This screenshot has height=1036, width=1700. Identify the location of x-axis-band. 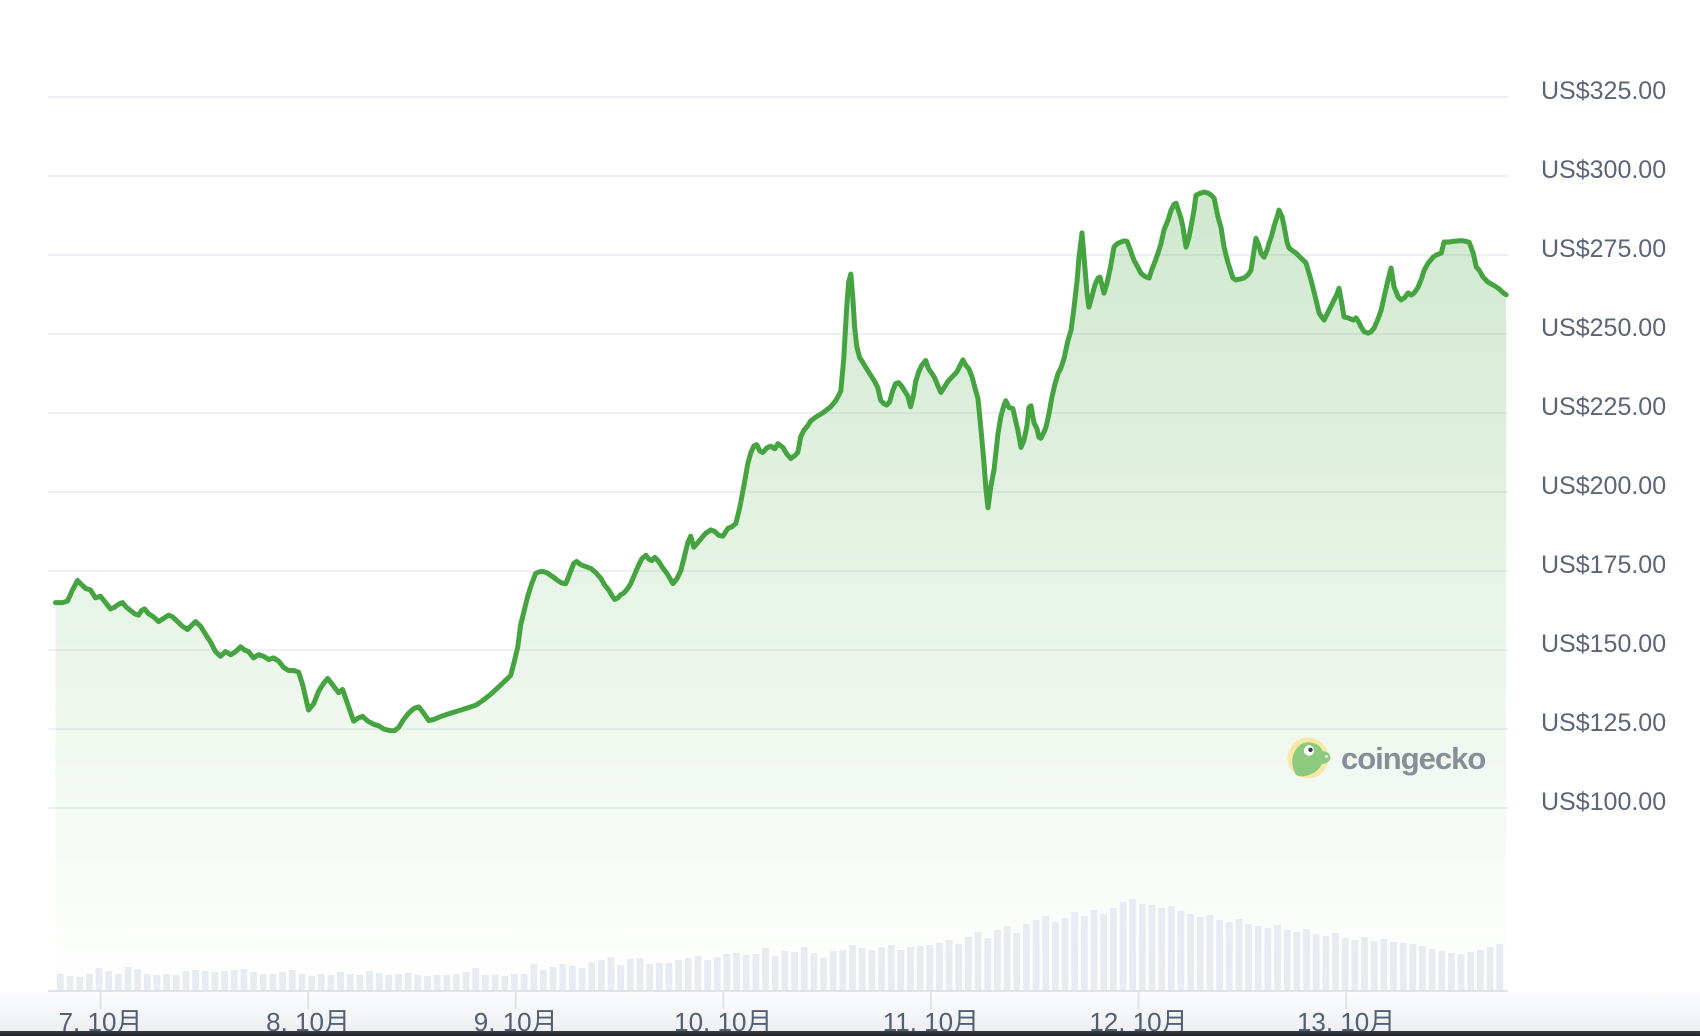
(850, 1011).